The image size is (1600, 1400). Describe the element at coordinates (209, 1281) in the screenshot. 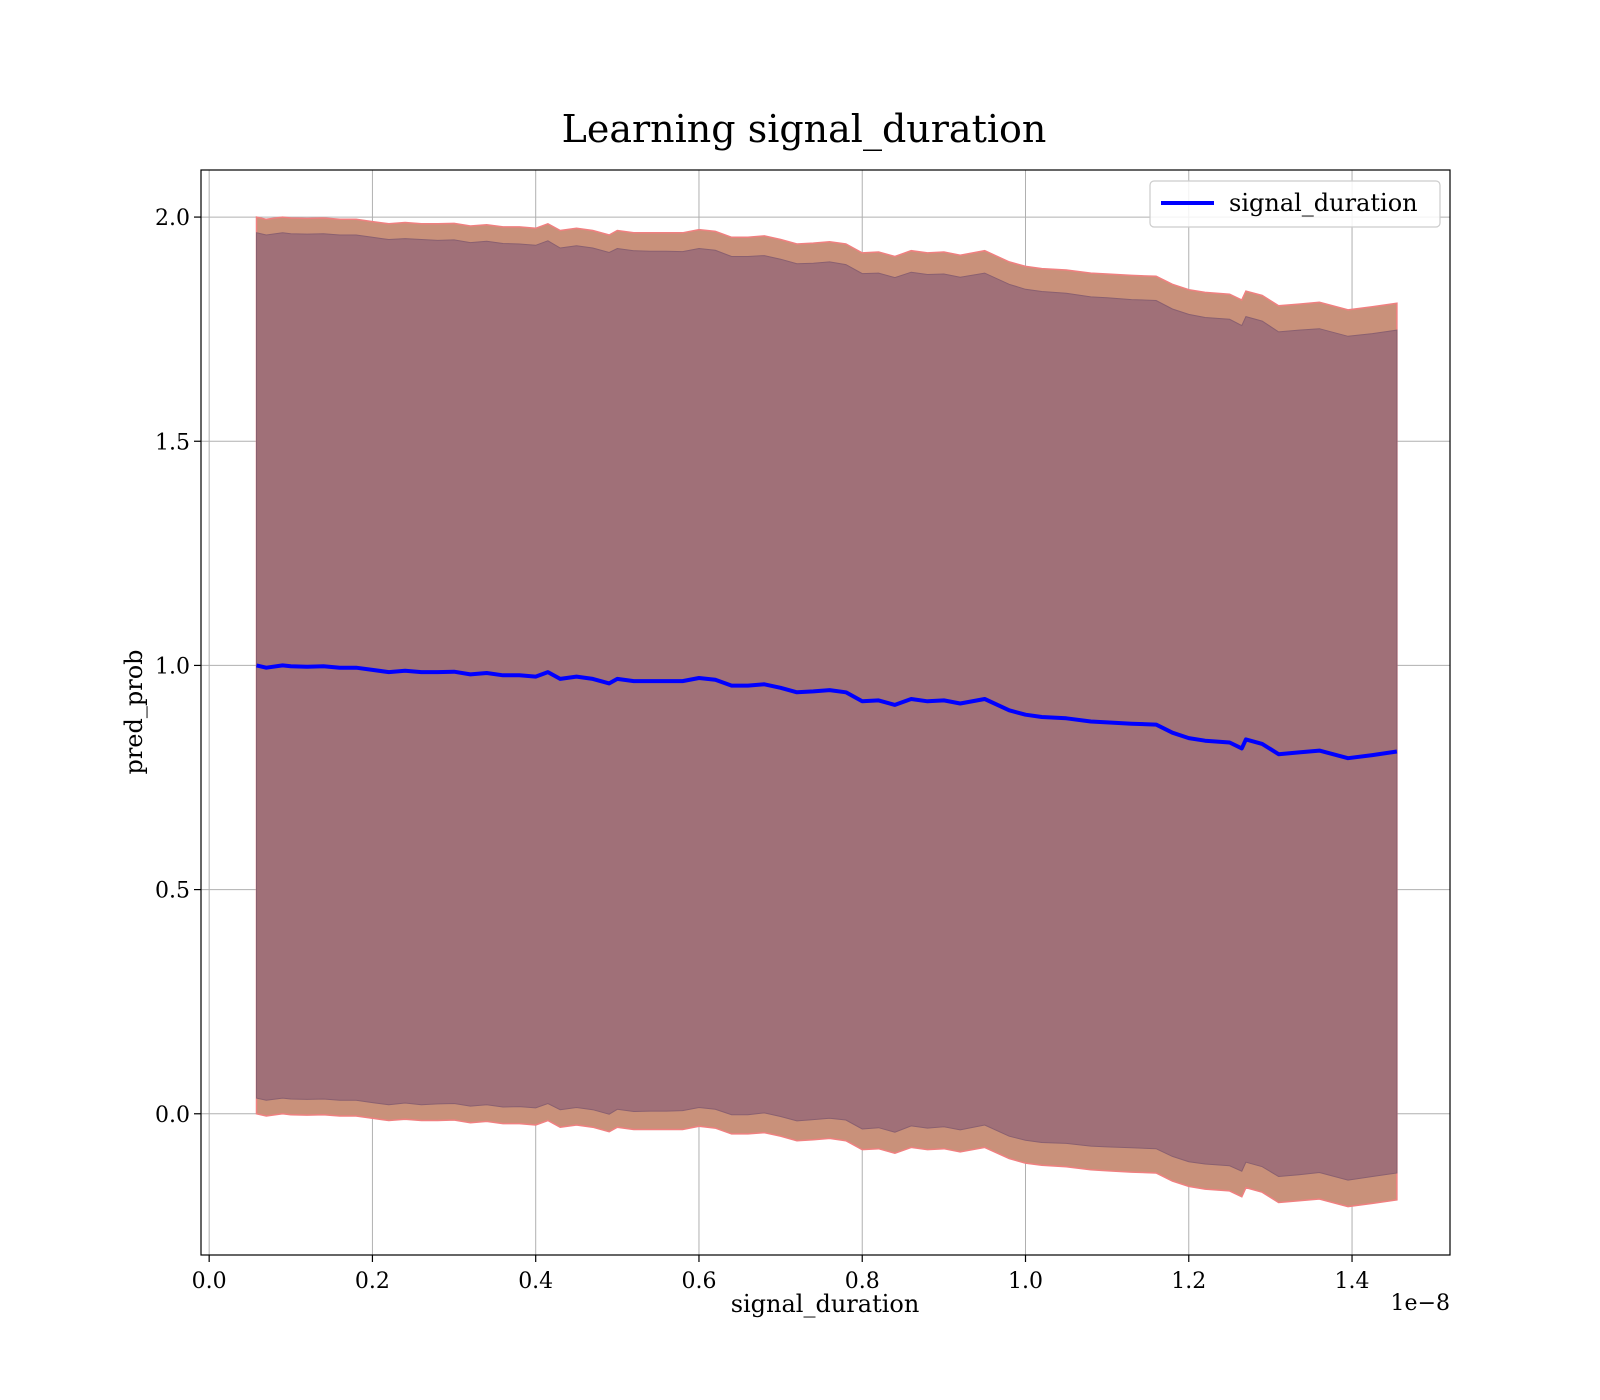

I see `x-tick-label: 0.0` at that location.